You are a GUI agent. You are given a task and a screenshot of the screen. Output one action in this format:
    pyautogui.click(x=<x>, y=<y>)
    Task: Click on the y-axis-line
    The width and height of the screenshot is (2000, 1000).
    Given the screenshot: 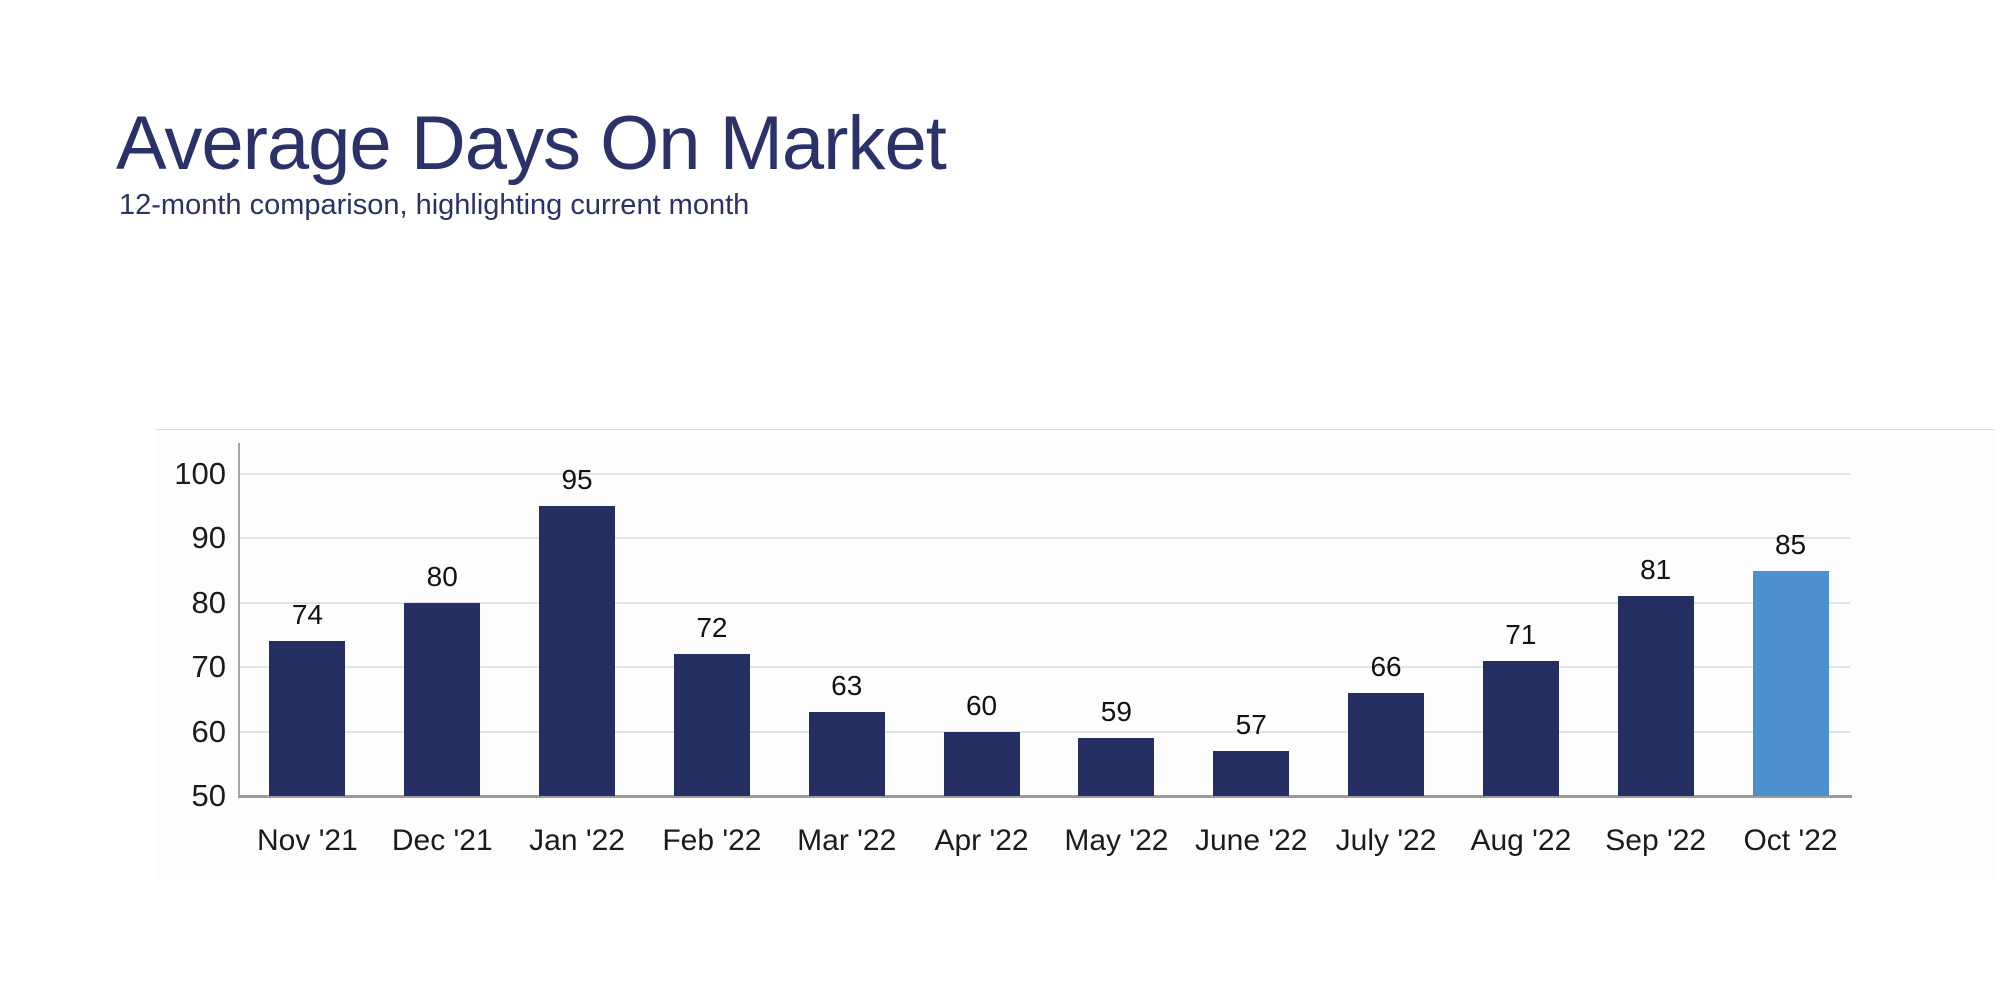 What is the action you would take?
    pyautogui.click(x=239, y=619)
    